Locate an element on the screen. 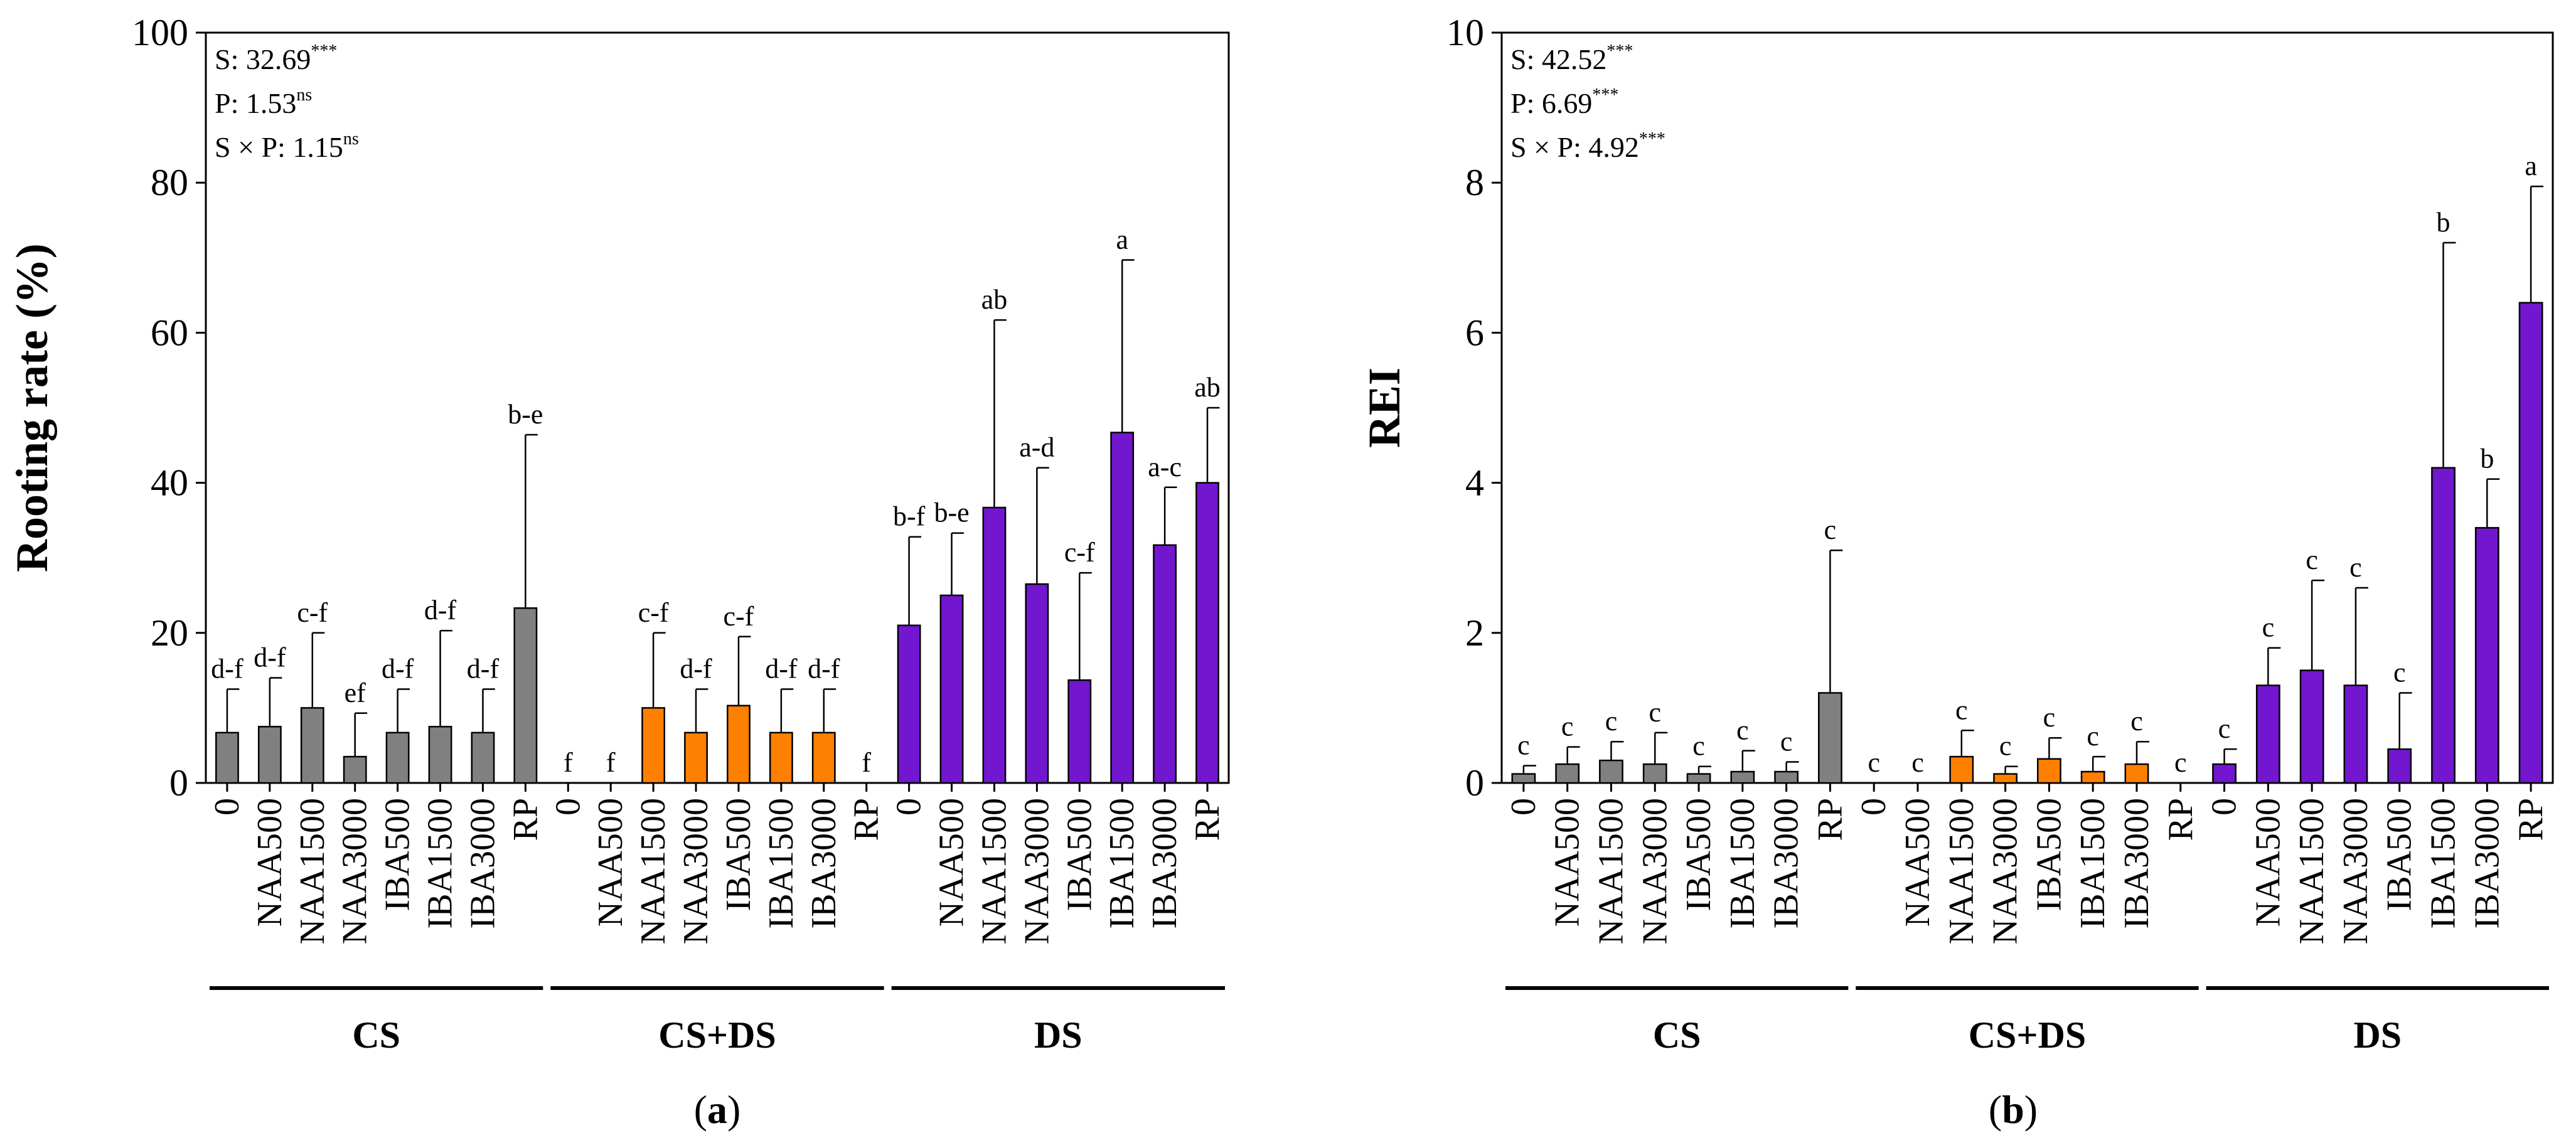 The image size is (2576, 1138). significance-letter: ef is located at coordinates (355, 693).